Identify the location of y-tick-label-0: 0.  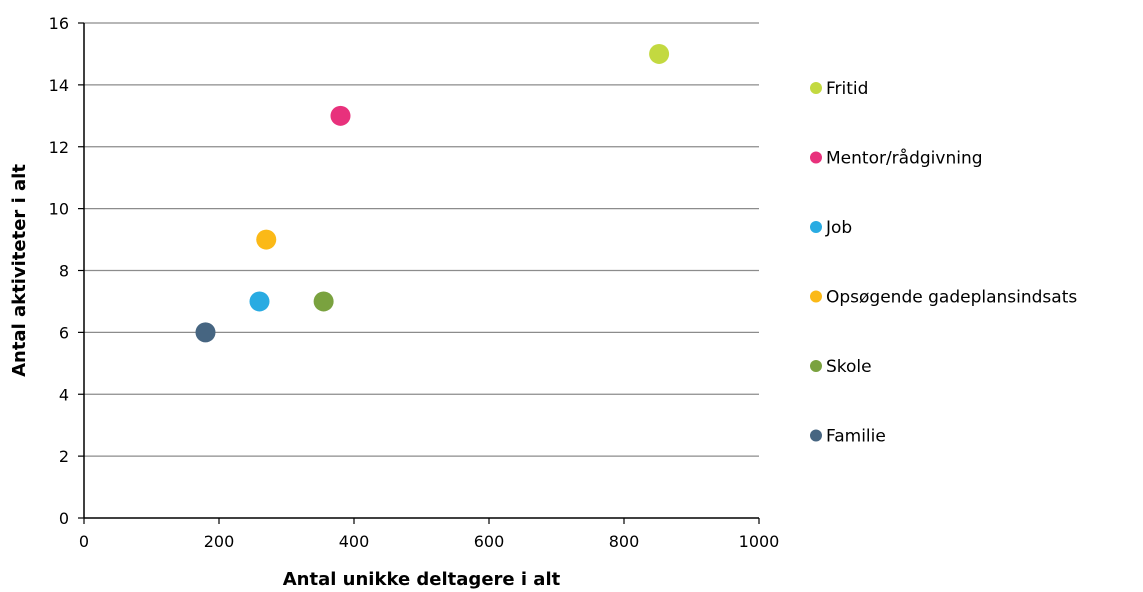
(64, 518).